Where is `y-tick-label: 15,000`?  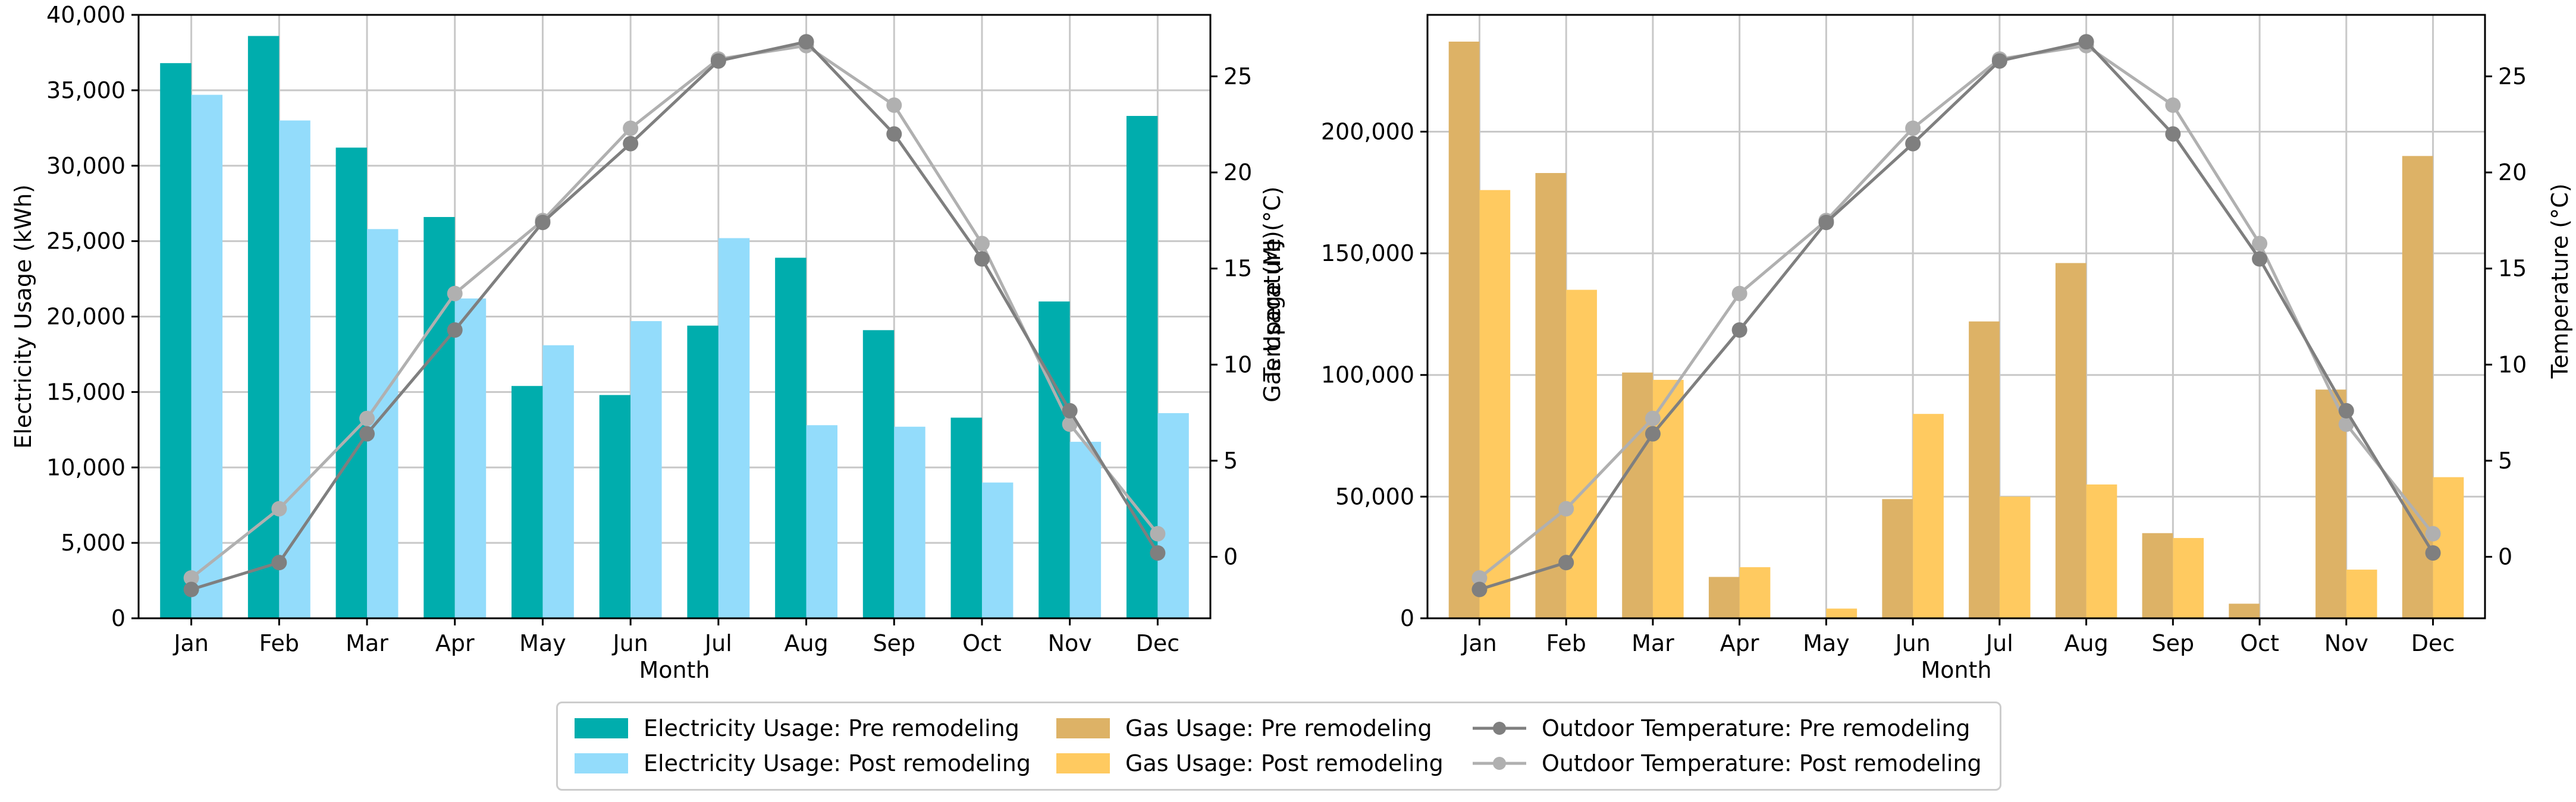 y-tick-label: 15,000 is located at coordinates (85, 392).